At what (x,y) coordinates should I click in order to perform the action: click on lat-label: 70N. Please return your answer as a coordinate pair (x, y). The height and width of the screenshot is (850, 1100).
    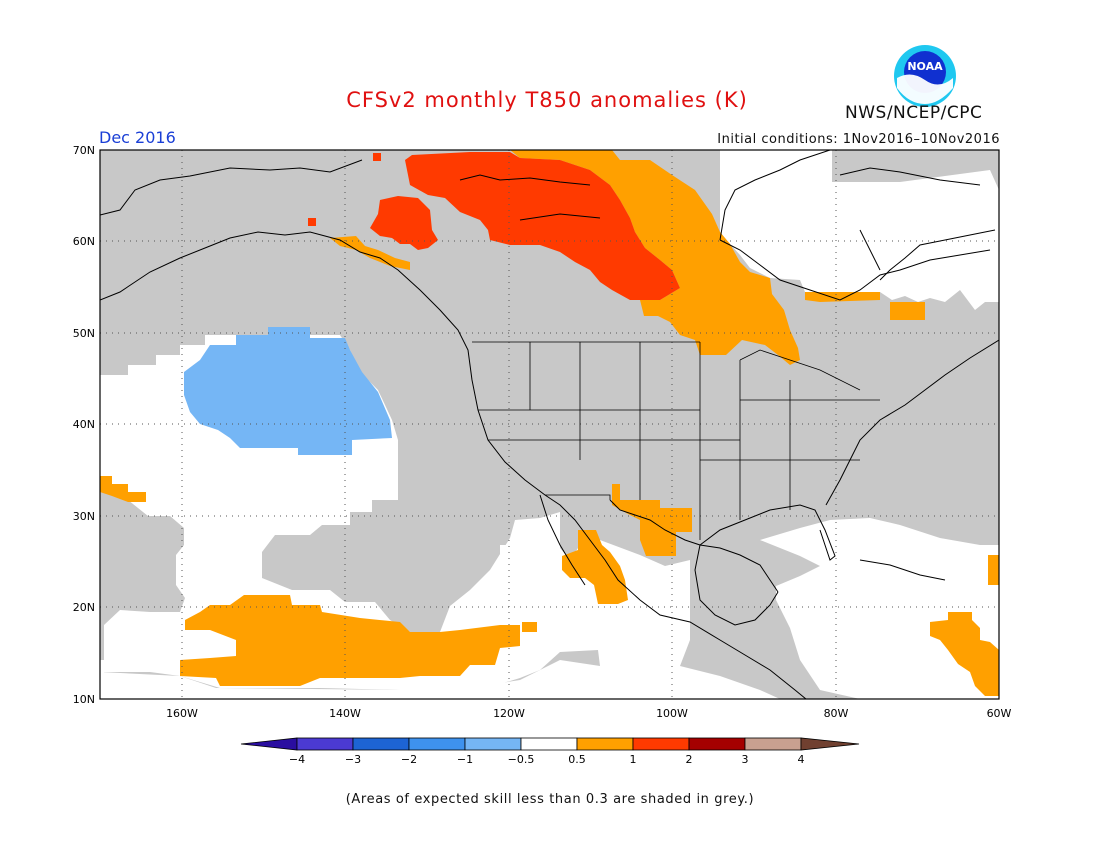
    Looking at the image, I should click on (84, 150).